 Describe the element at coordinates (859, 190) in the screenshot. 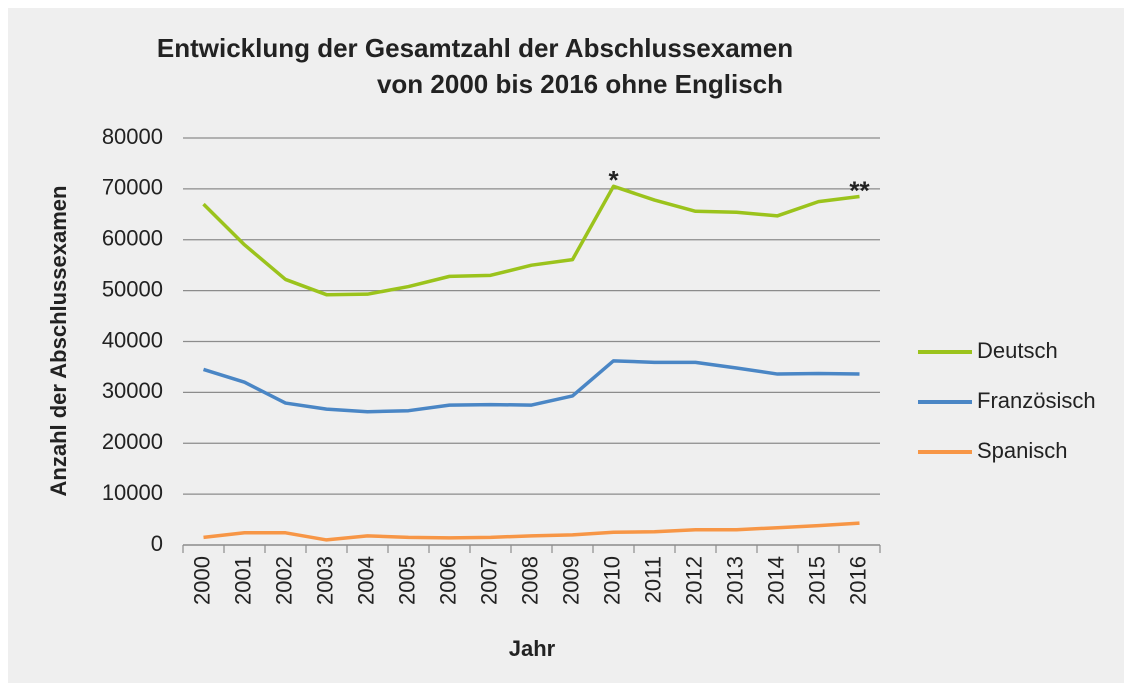

I see `annotation: **` at that location.